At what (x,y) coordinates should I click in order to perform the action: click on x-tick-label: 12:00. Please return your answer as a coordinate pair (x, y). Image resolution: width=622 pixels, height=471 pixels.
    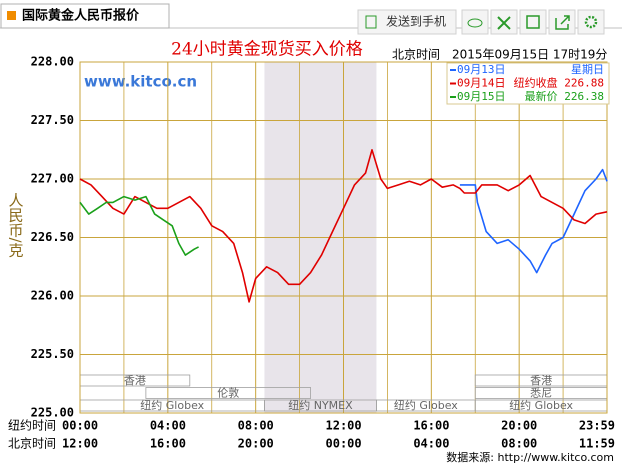
    Looking at the image, I should click on (344, 426).